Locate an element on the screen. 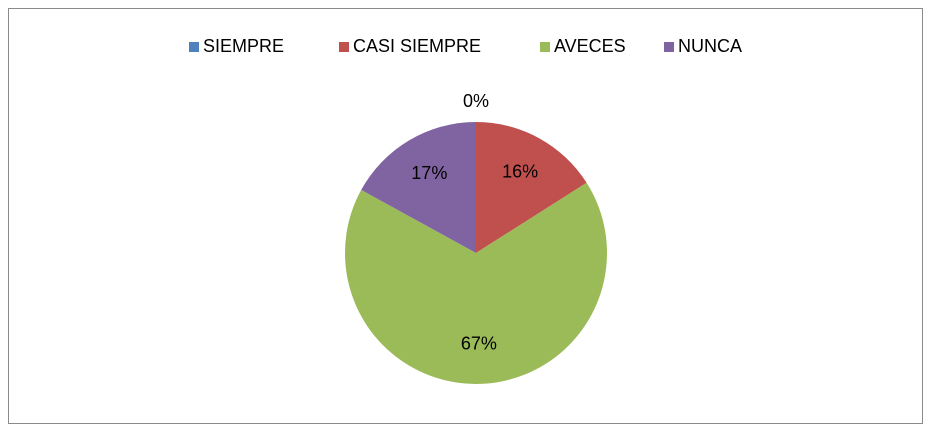 The height and width of the screenshot is (432, 932). legend-label: CASI SIEMPRE is located at coordinates (417, 46).